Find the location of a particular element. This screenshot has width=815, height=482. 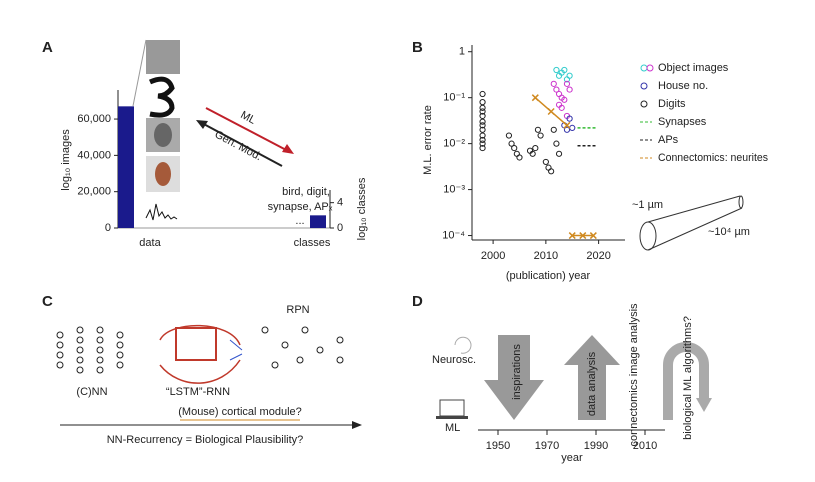

x-tick-label: 2000 is located at coordinates (493, 256).